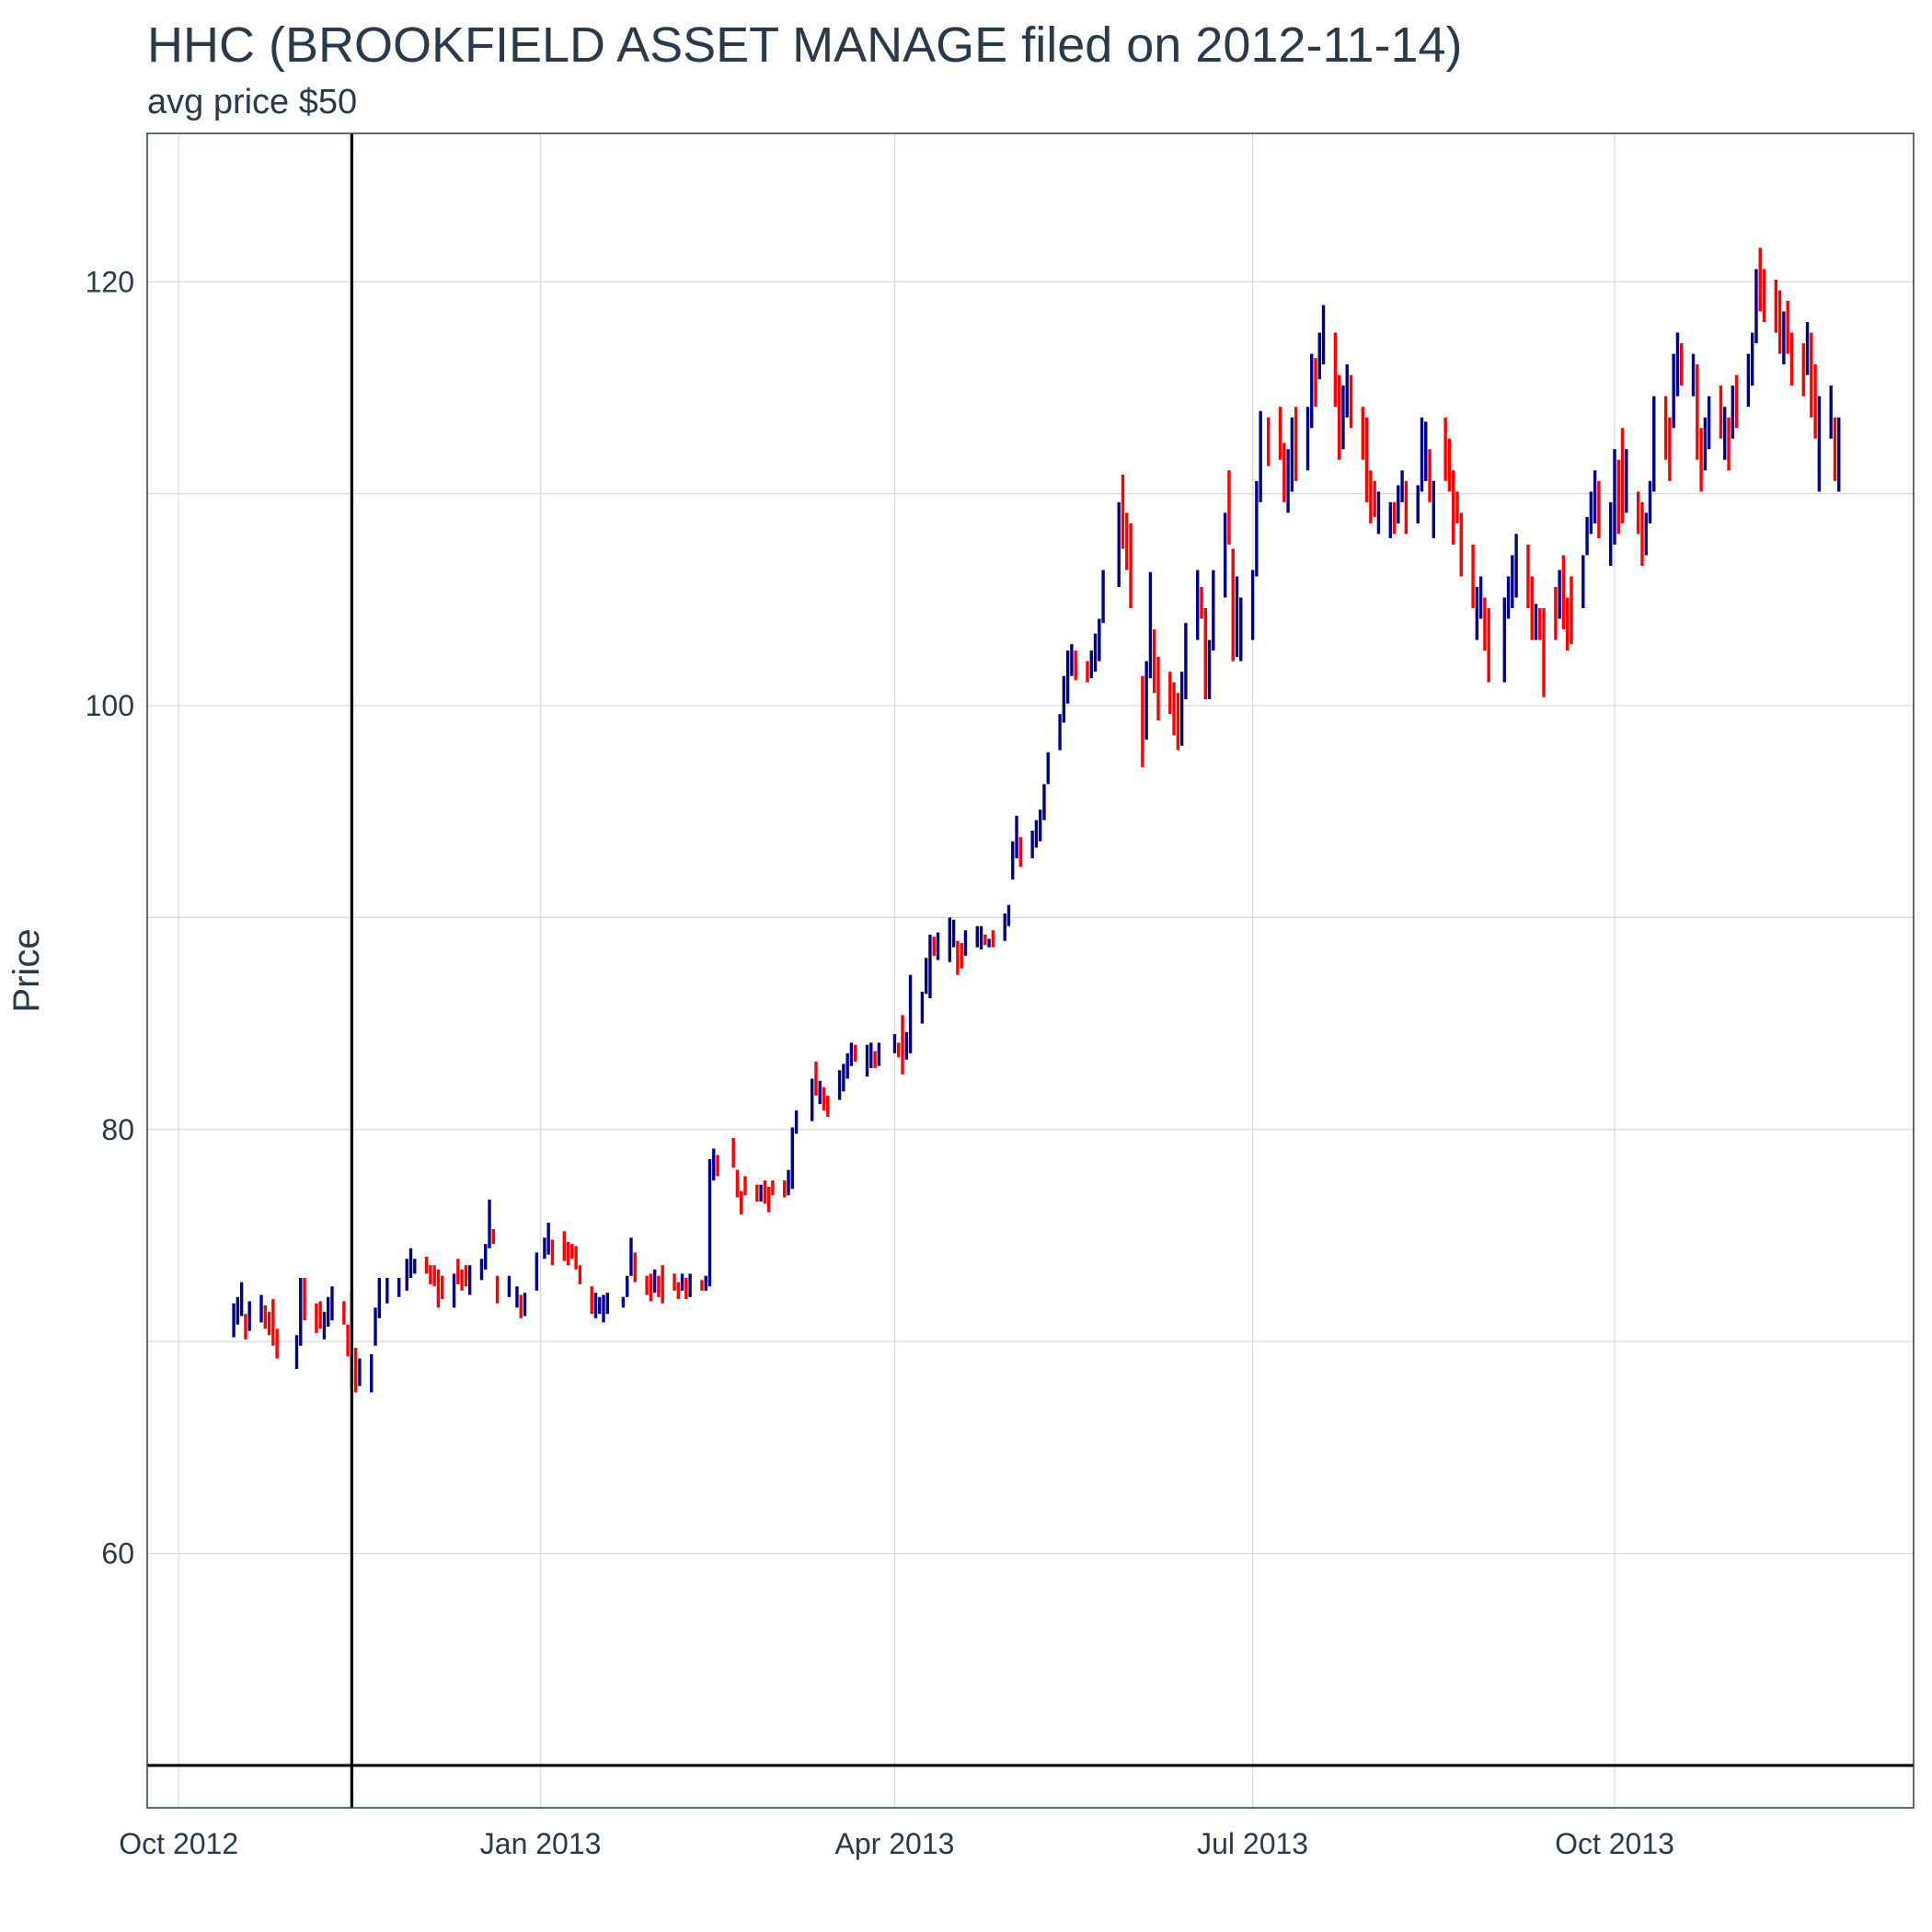 Image resolution: width=1932 pixels, height=1932 pixels. What do you see at coordinates (178, 1843) in the screenshot?
I see `x-tick-label: Oct 2012` at bounding box center [178, 1843].